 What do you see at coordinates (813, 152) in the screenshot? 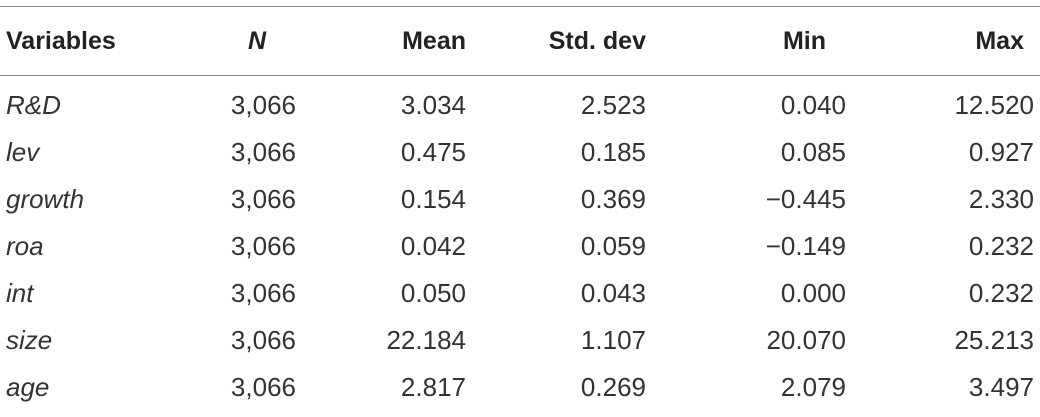
I see `cell-min: 0.085` at bounding box center [813, 152].